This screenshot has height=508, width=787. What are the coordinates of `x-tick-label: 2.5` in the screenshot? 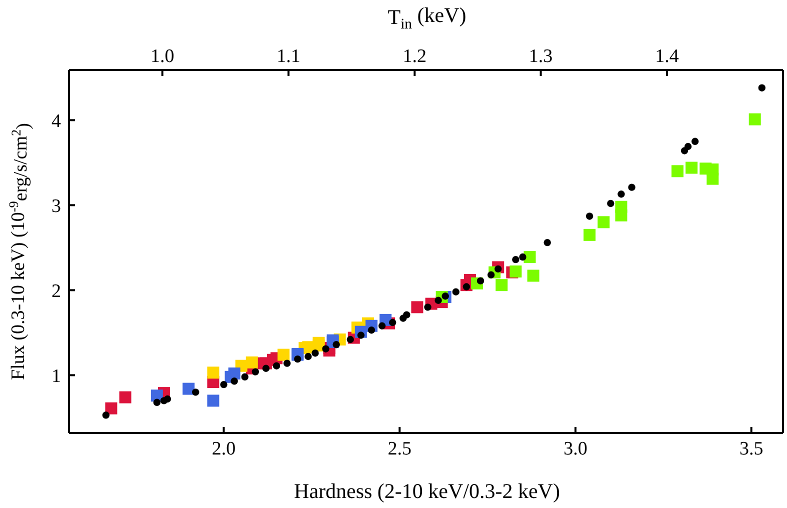 It's located at (400, 449).